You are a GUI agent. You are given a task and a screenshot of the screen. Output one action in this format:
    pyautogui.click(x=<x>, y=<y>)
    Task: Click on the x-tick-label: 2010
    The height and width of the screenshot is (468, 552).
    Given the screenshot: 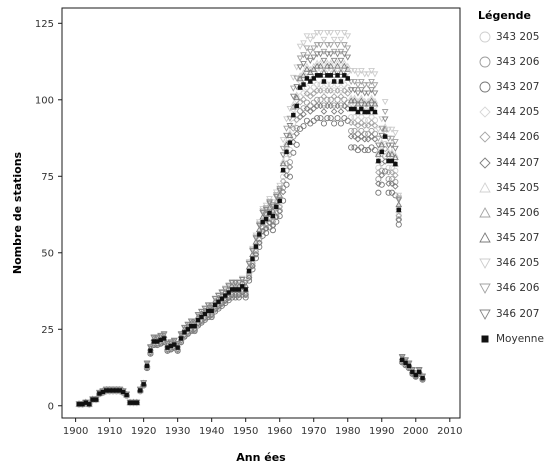 What is the action you would take?
    pyautogui.click(x=449, y=431)
    